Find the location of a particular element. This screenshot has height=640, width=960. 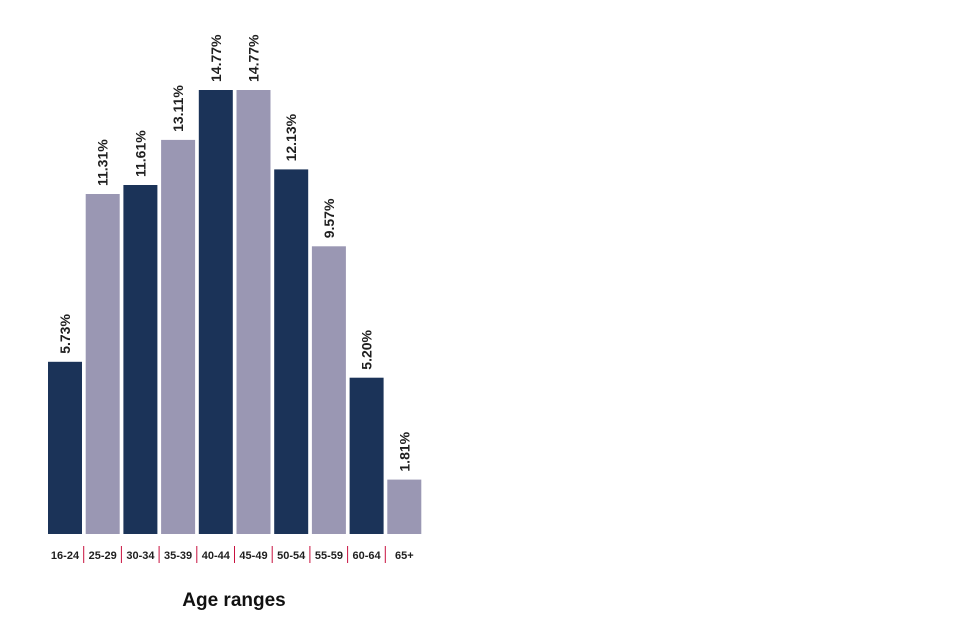

tick-label-30-34: 30-34 is located at coordinates (140, 556).